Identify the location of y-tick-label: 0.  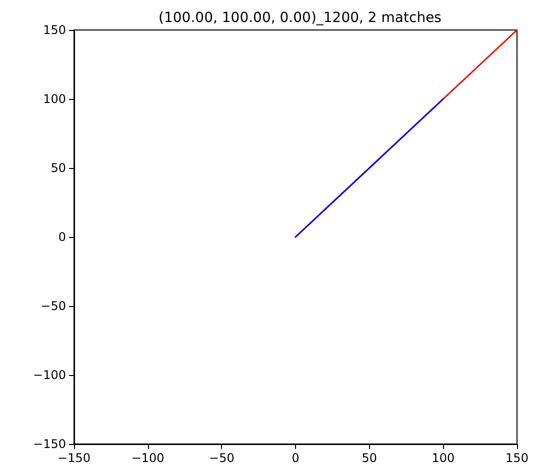
(62, 237).